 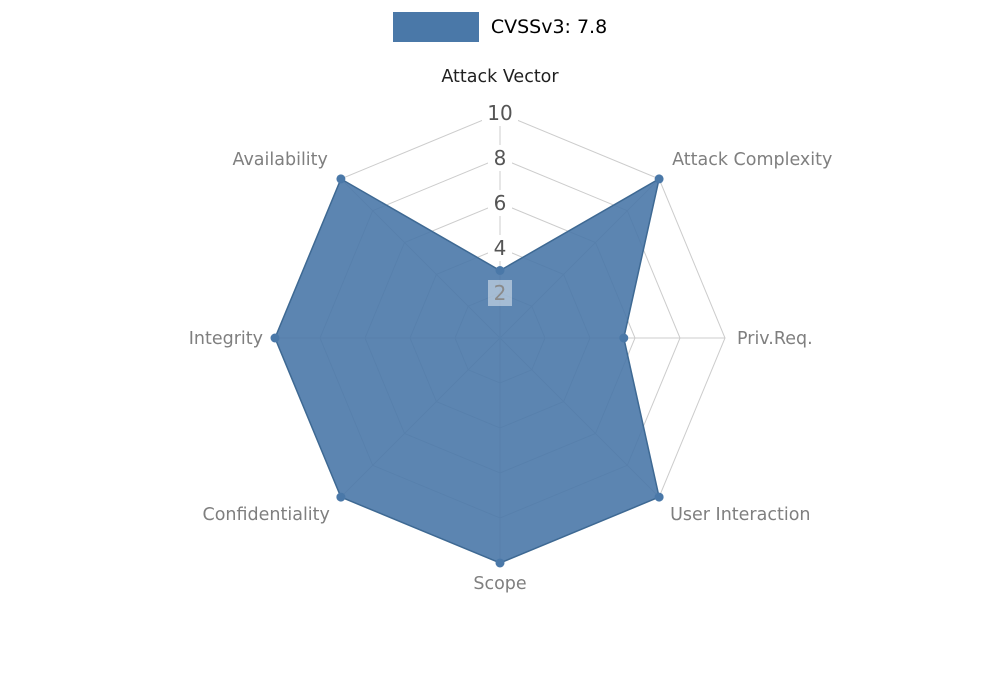 I want to click on axis-label-attack-complexity: Attack Complexity, so click(x=752, y=160).